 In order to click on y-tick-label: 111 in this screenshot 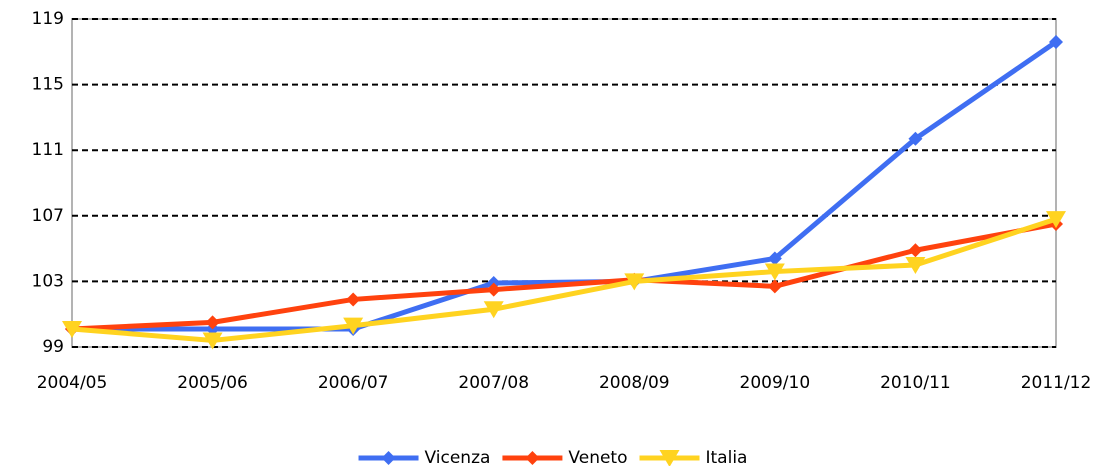, I will do `click(48, 150)`.